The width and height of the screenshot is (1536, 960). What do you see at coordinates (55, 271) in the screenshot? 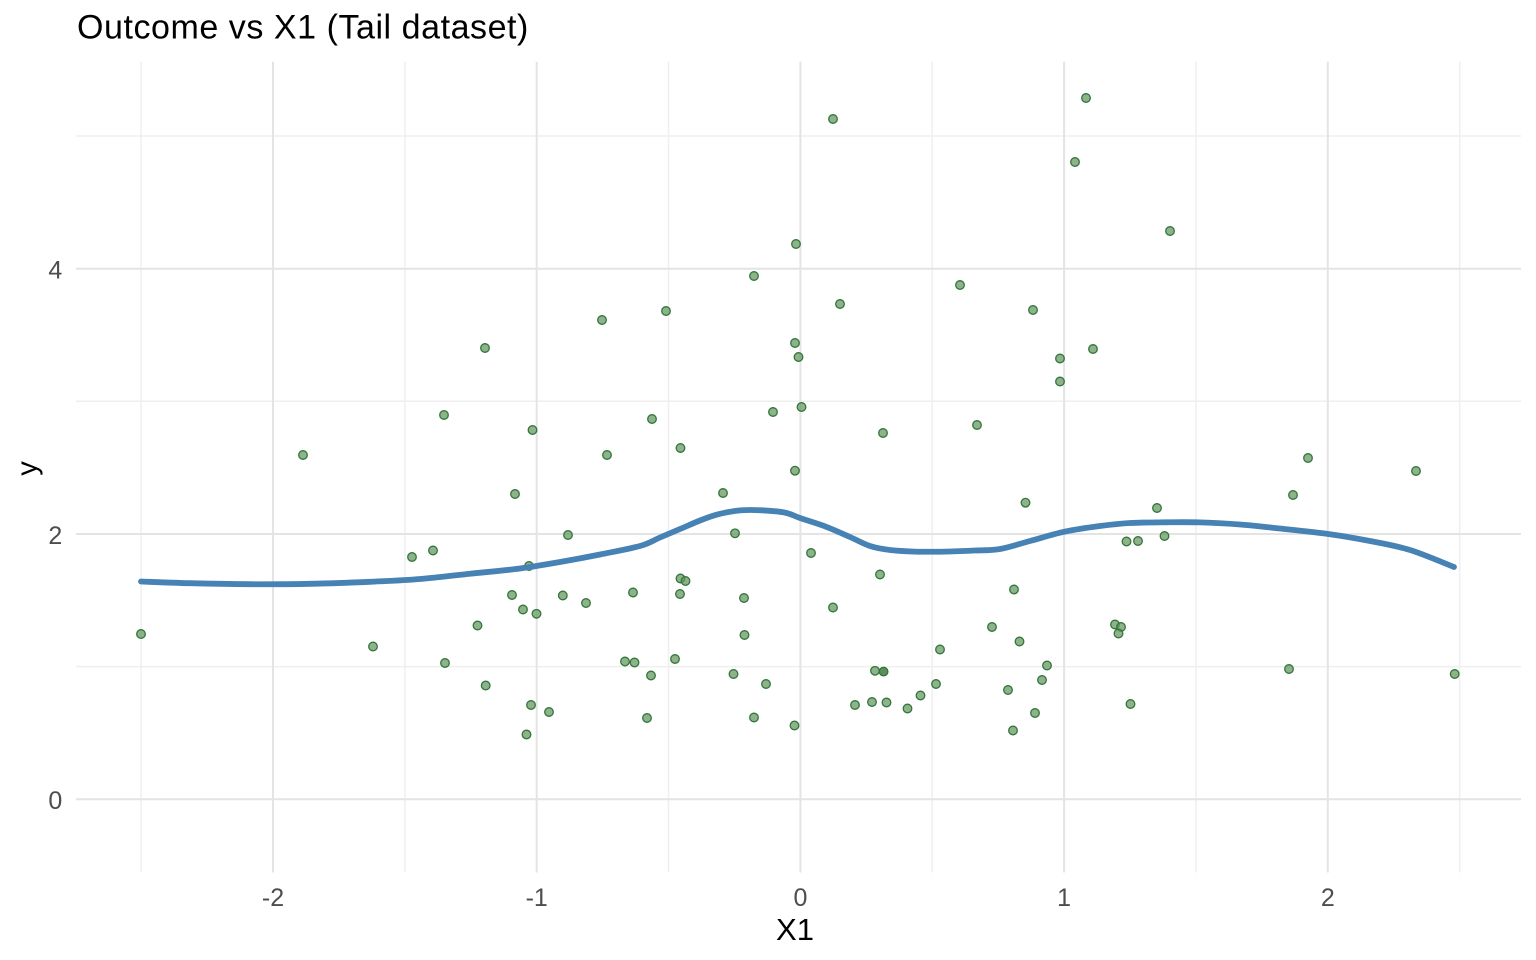
I see `svg-text: 4` at bounding box center [55, 271].